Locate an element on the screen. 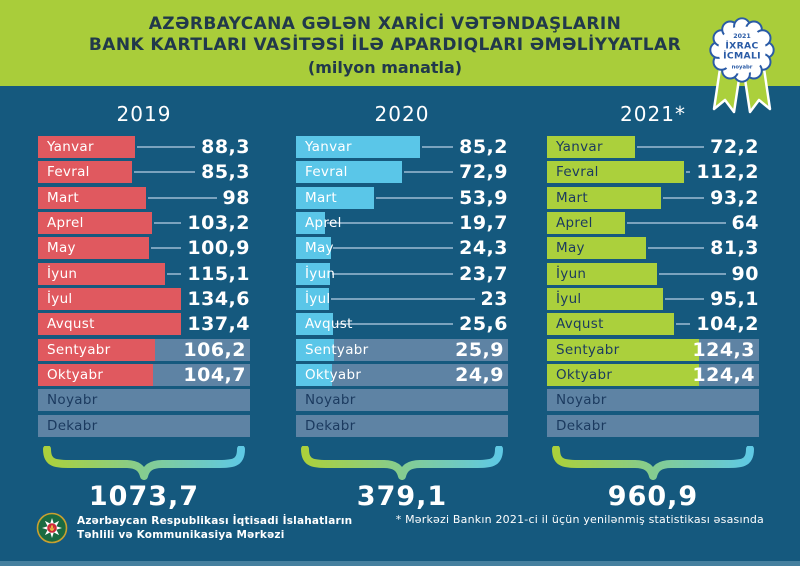  month-row-2019-avqust: 137,4 Avqust is located at coordinates (144, 324).